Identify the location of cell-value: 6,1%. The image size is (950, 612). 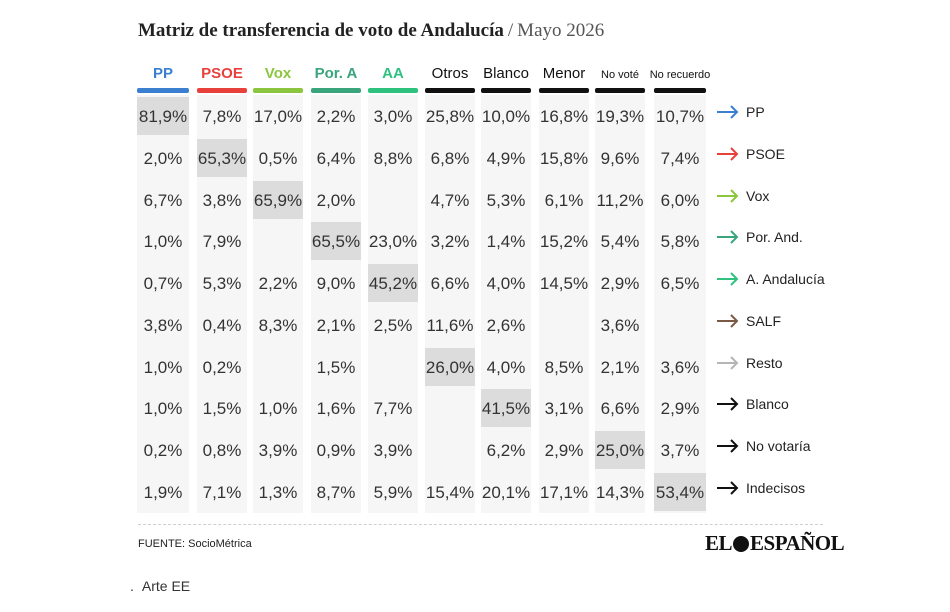
(564, 200).